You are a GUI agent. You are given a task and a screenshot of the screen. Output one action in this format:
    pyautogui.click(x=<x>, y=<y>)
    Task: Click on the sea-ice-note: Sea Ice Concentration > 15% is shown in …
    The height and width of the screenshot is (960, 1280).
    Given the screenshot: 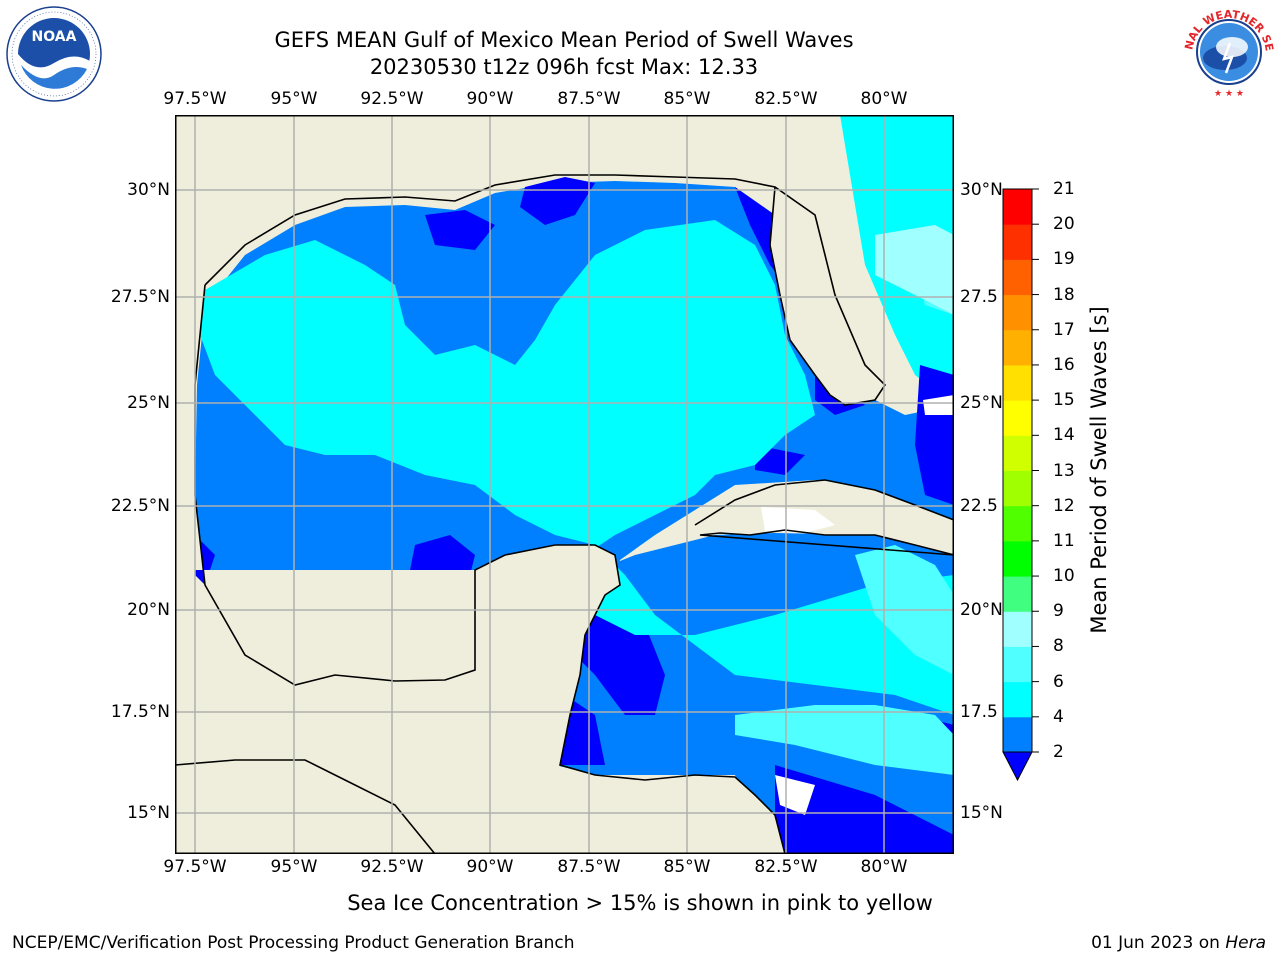 What is the action you would take?
    pyautogui.click(x=640, y=903)
    